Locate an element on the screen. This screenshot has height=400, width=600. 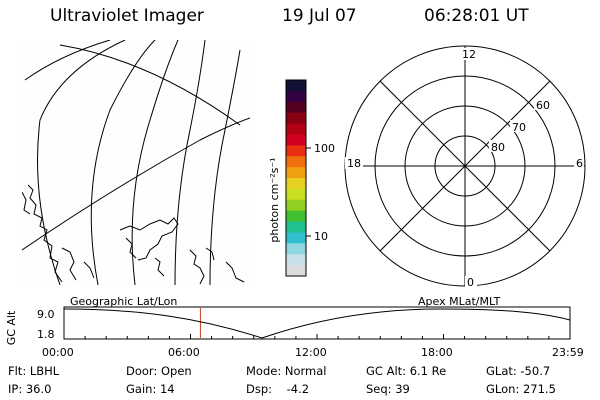
status-door: Door: Open is located at coordinates (159, 371).